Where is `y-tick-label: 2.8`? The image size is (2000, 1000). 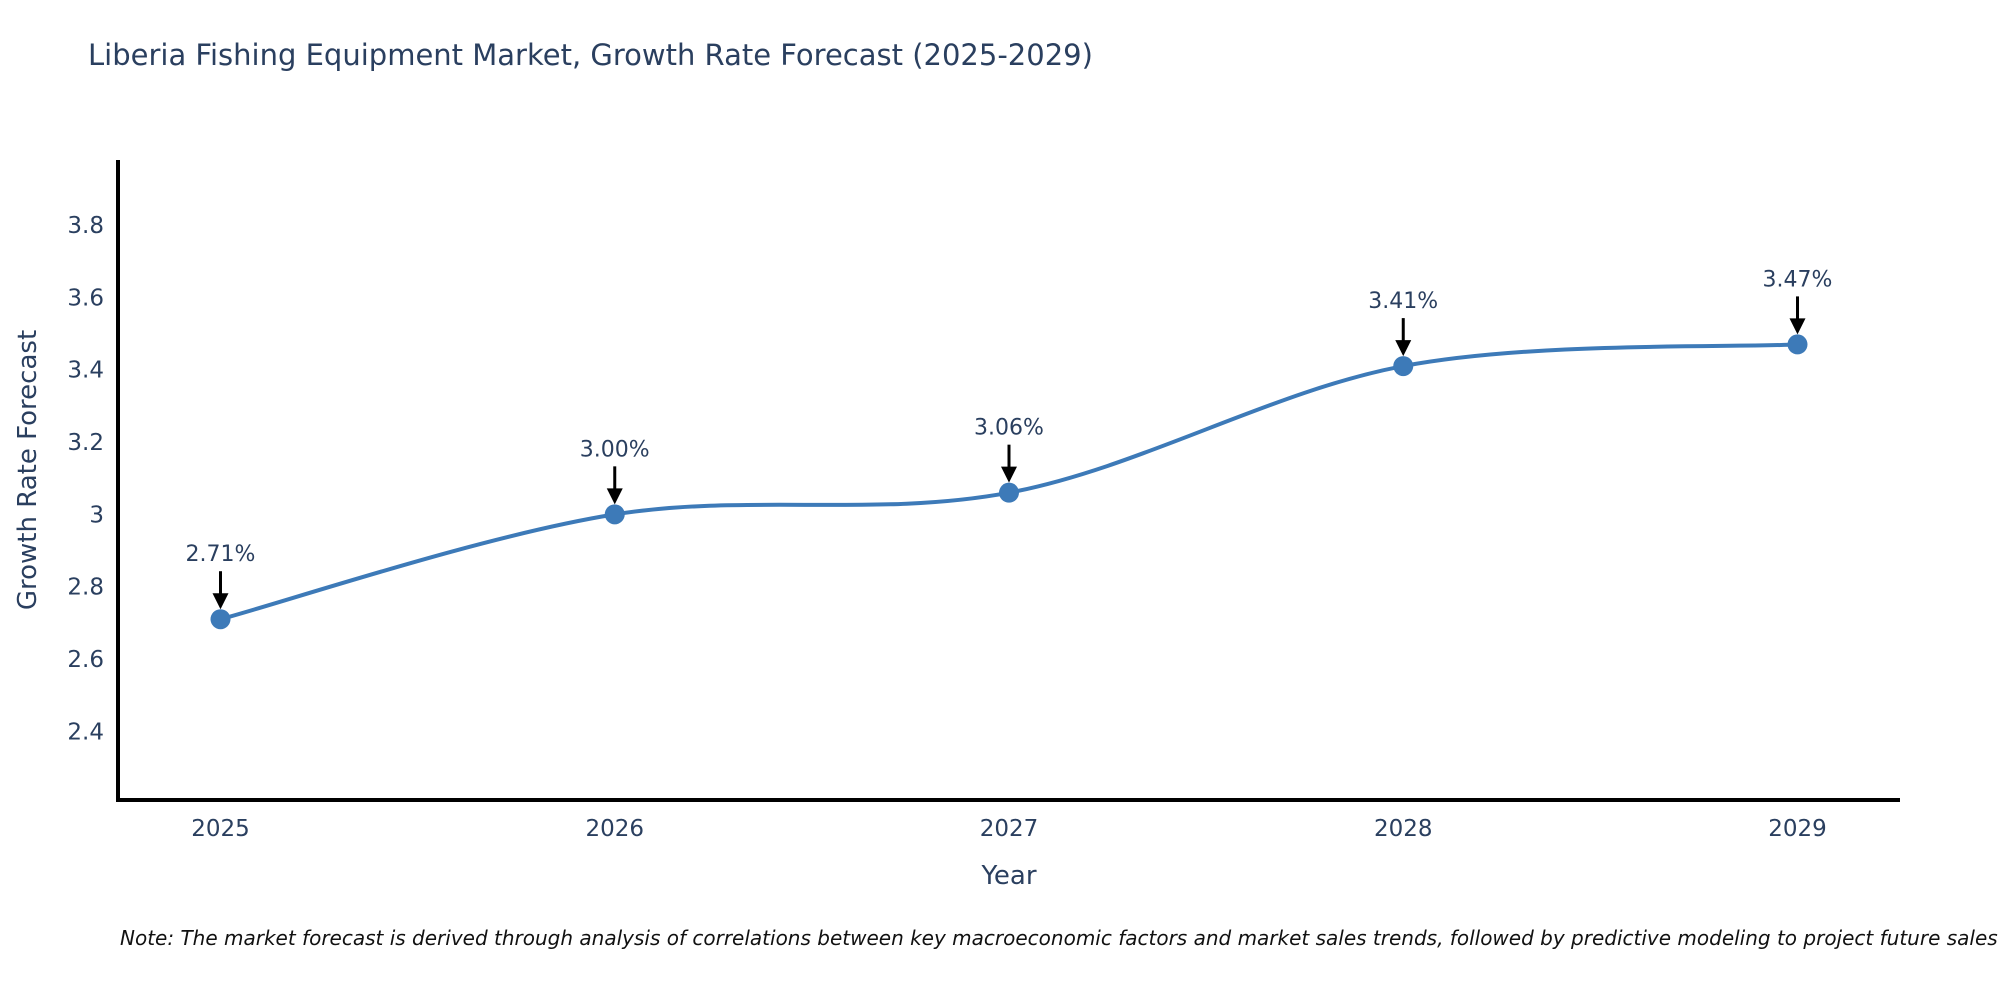 y-tick-label: 2.8 is located at coordinates (85, 588).